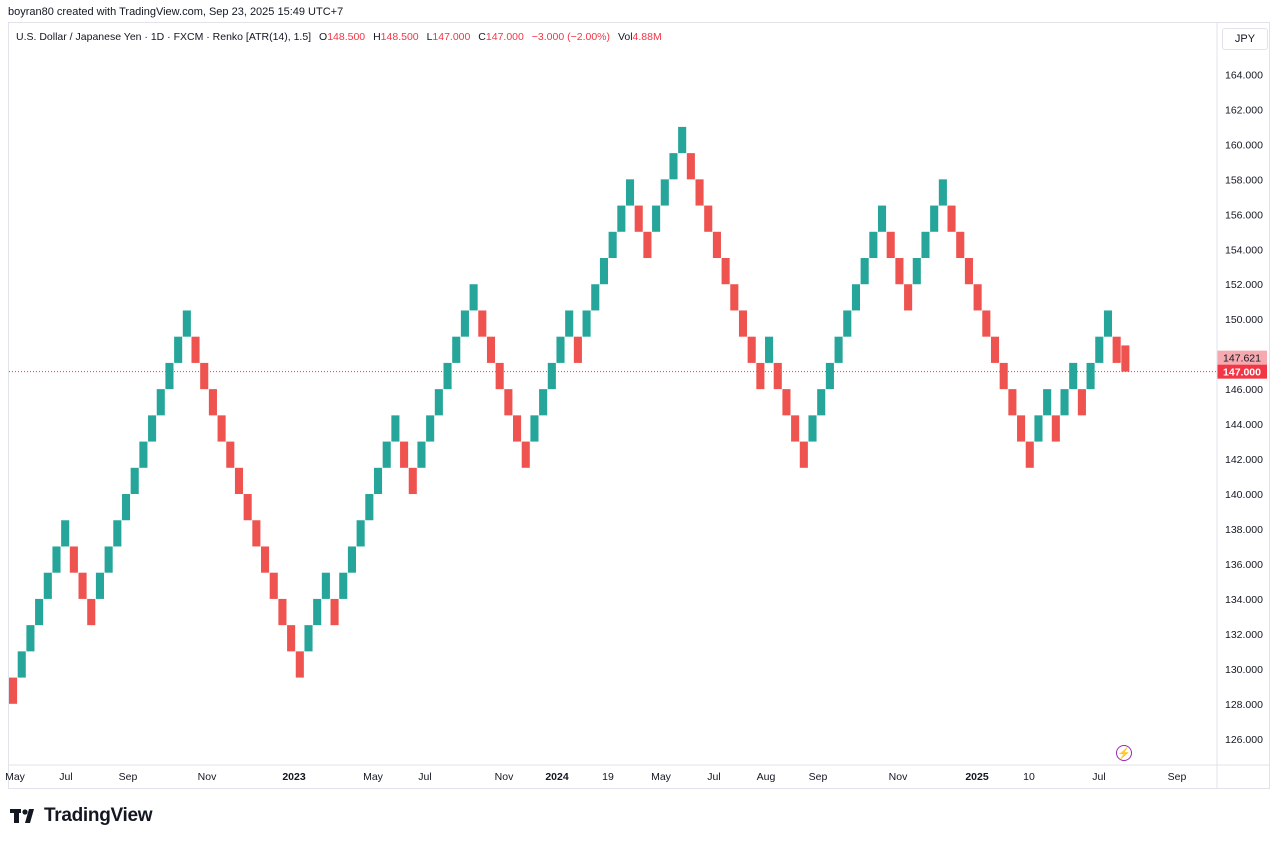  I want to click on price-tag-label: 147.621, so click(1242, 359).